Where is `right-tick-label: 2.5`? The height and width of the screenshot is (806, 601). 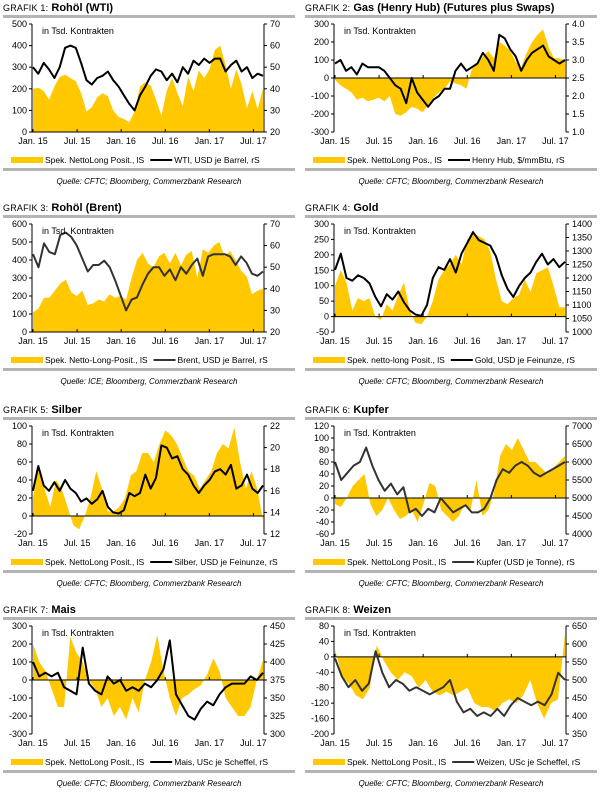
right-tick-label: 2.5 is located at coordinates (578, 78).